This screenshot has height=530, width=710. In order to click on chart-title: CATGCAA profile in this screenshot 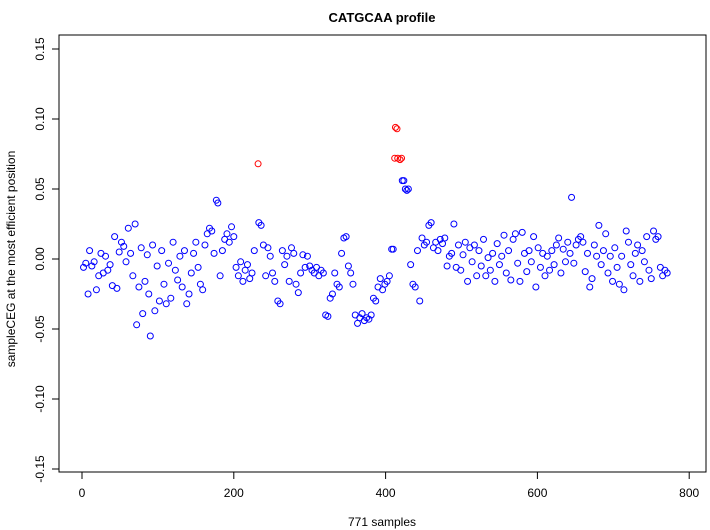, I will do `click(382, 17)`.